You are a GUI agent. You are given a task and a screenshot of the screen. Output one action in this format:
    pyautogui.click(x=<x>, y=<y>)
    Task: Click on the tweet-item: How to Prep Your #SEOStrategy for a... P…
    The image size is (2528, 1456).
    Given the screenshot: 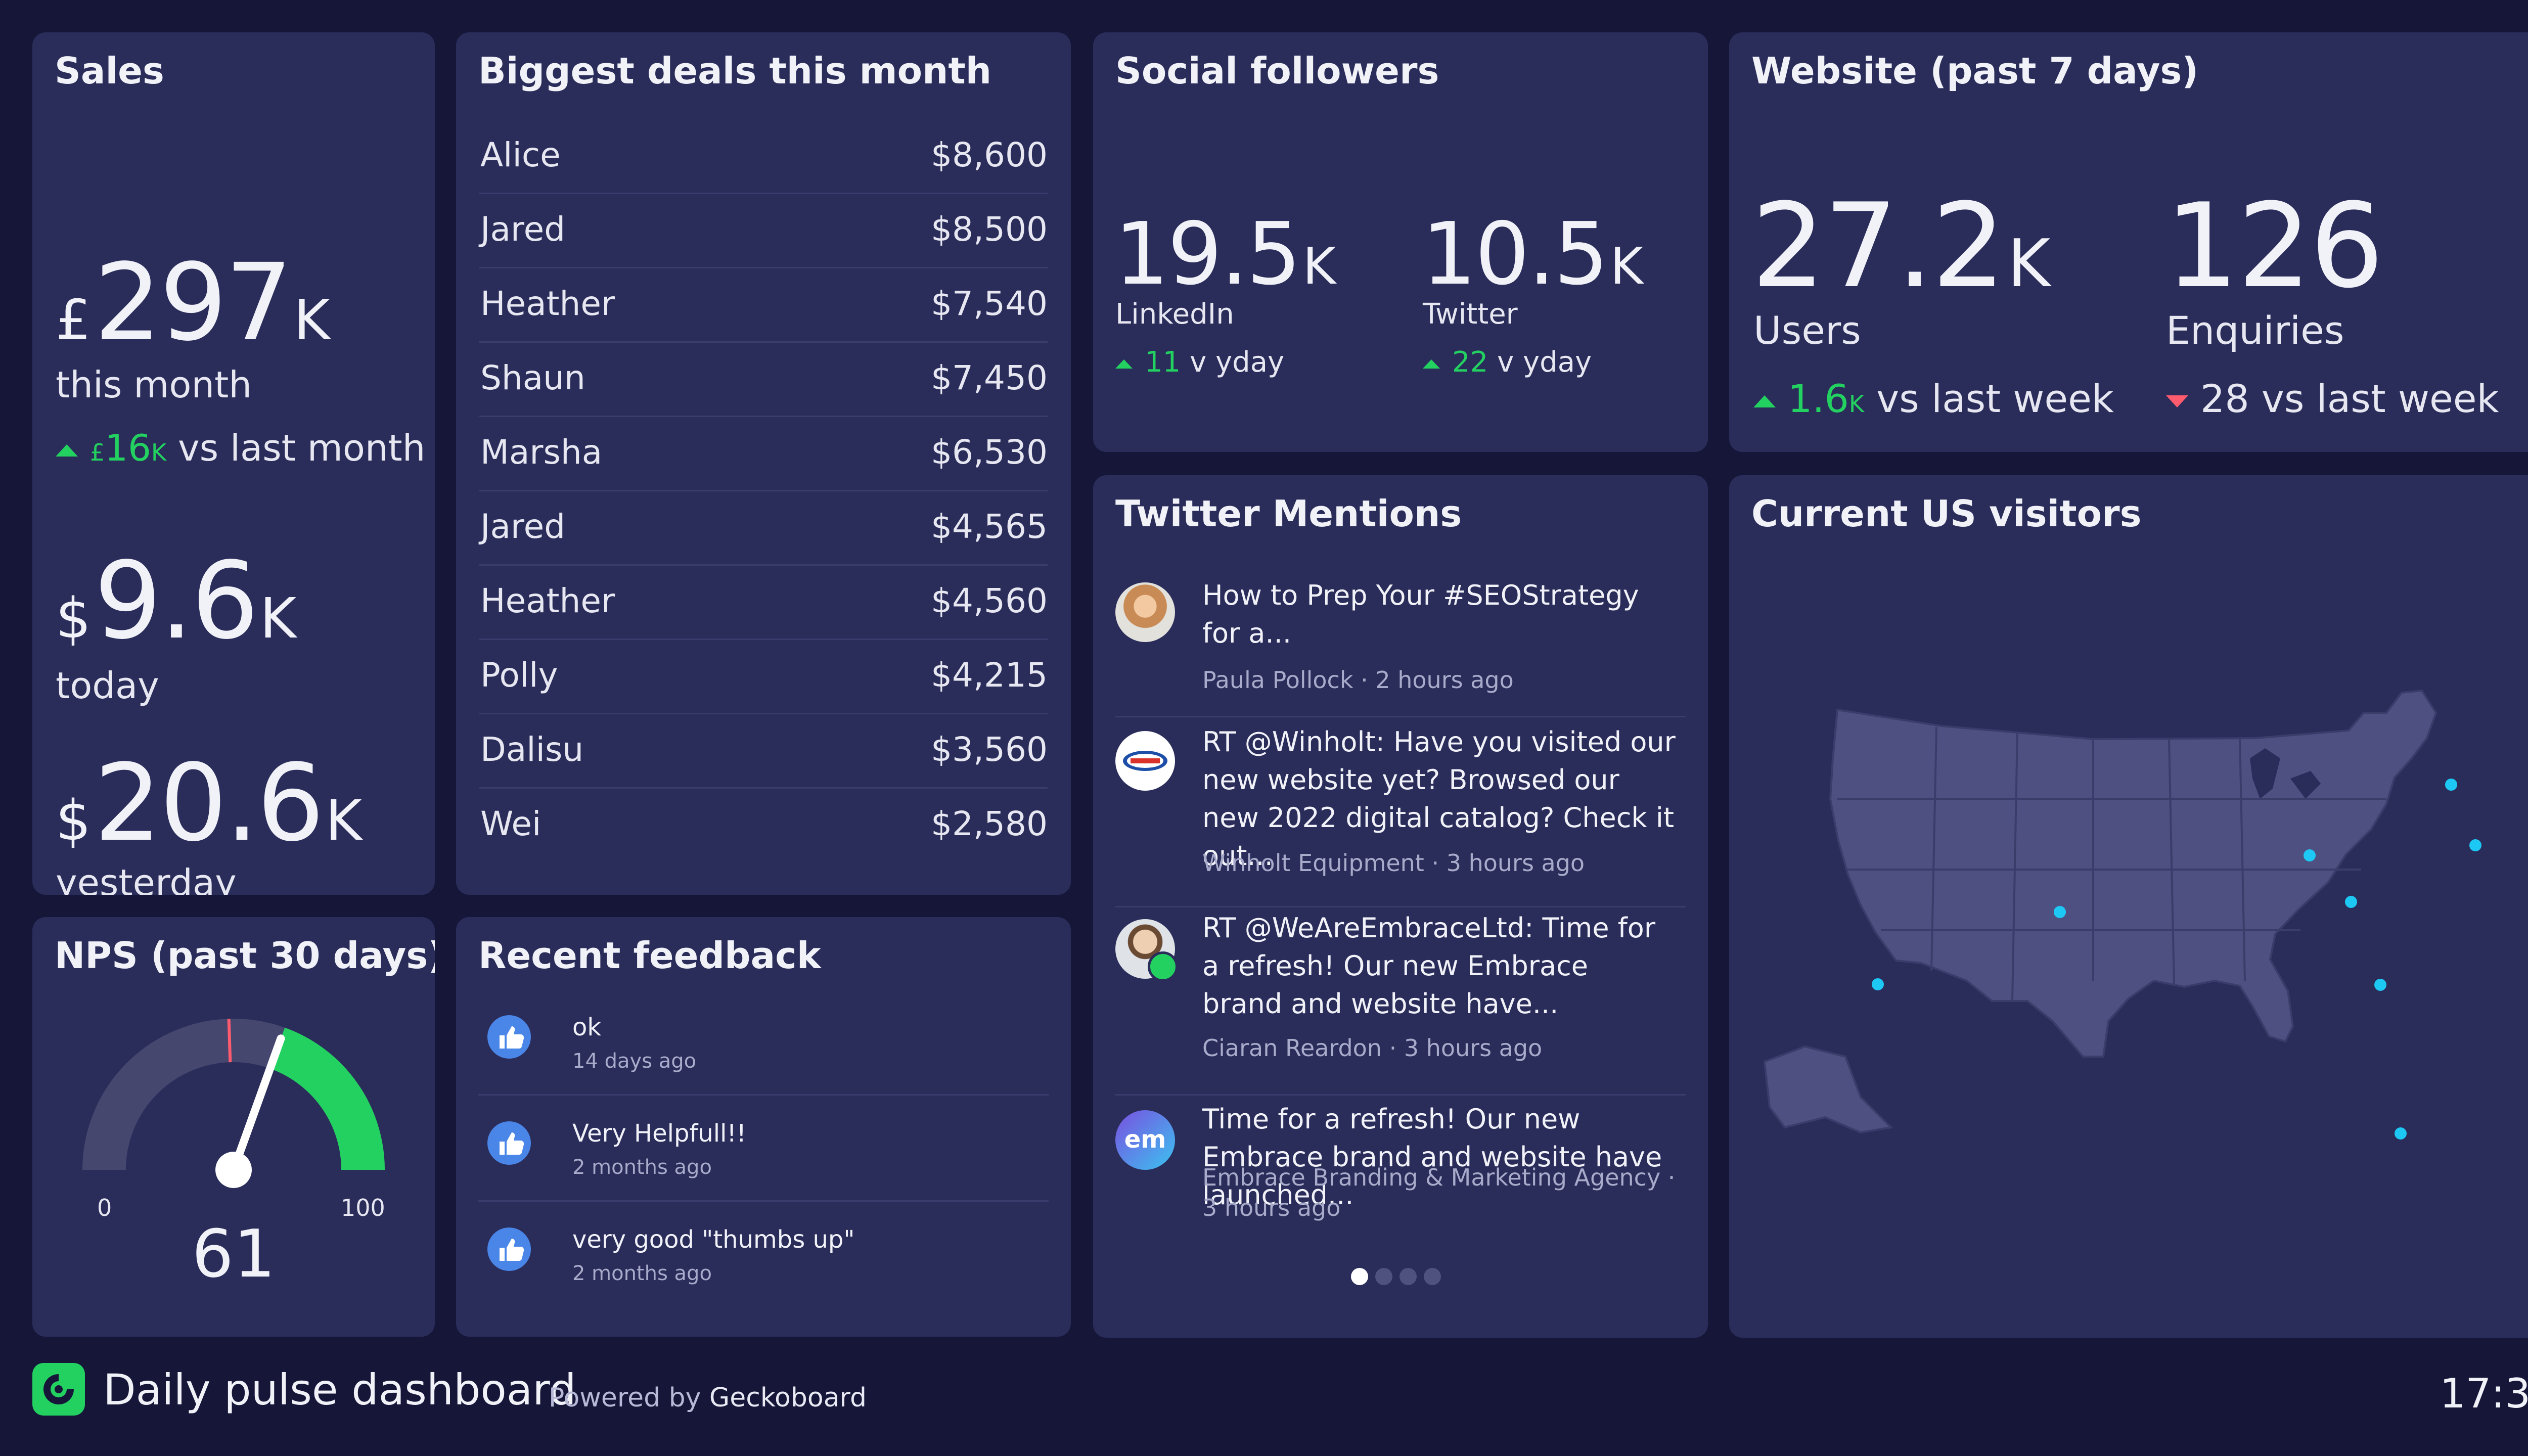 What is the action you would take?
    pyautogui.click(x=1401, y=646)
    